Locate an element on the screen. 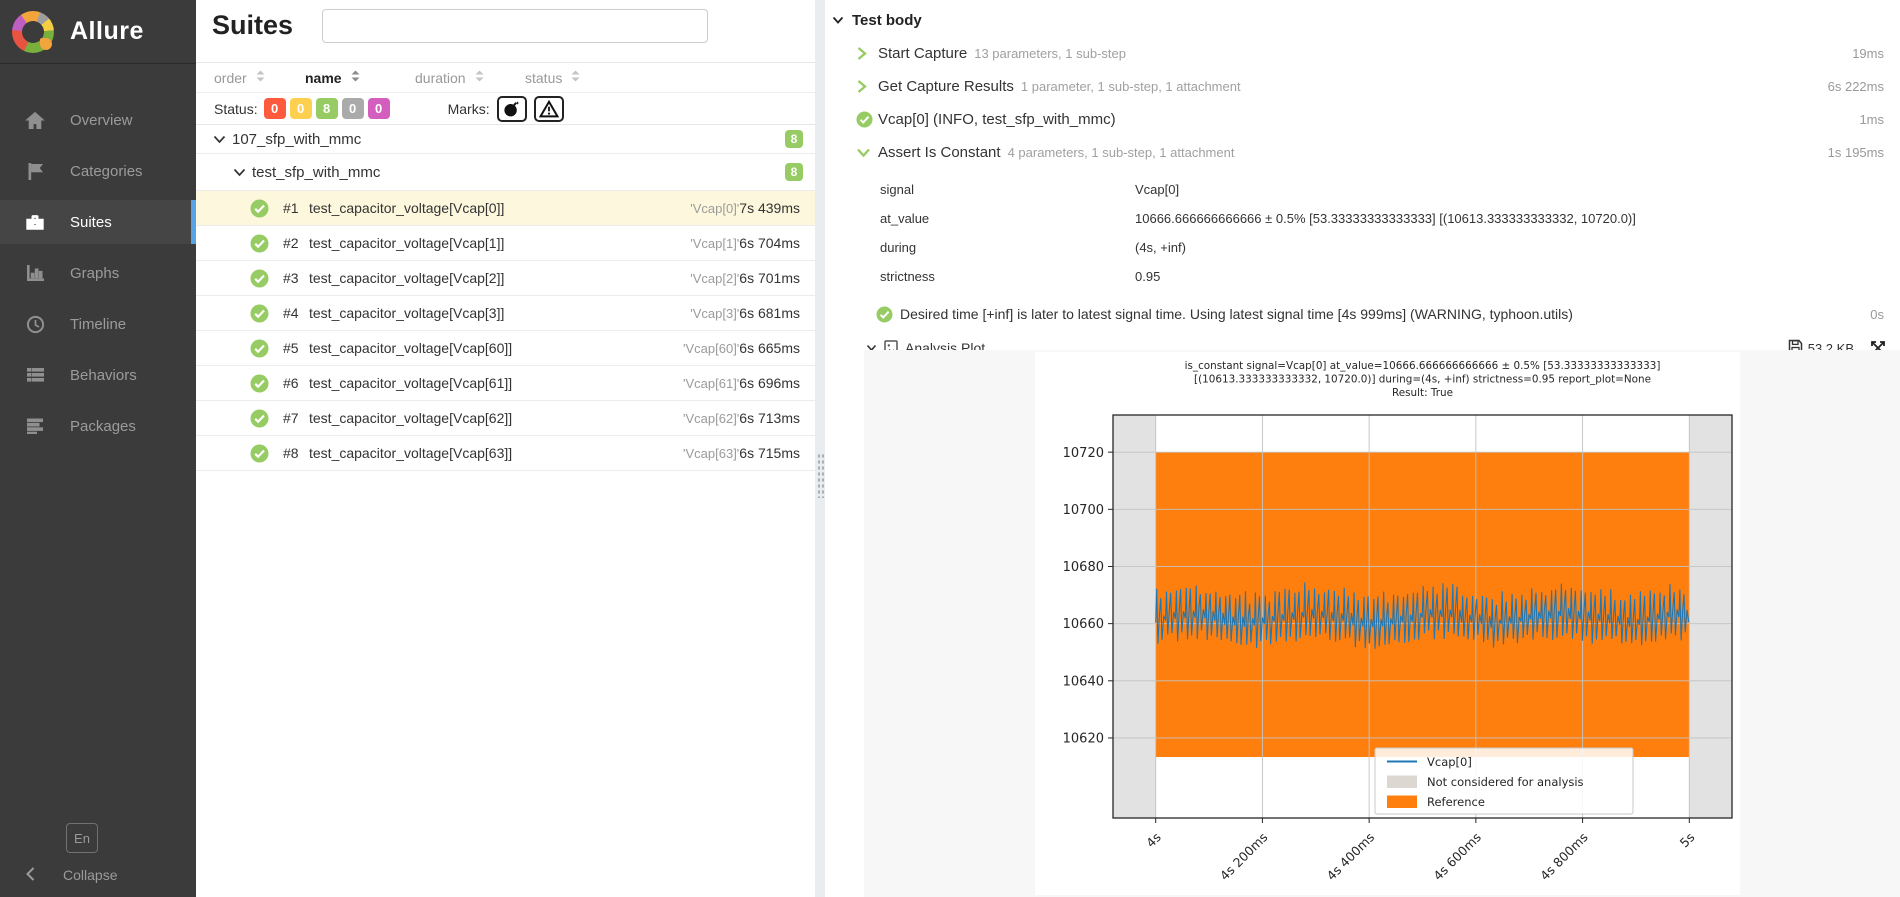  language-button: En is located at coordinates (82, 838).